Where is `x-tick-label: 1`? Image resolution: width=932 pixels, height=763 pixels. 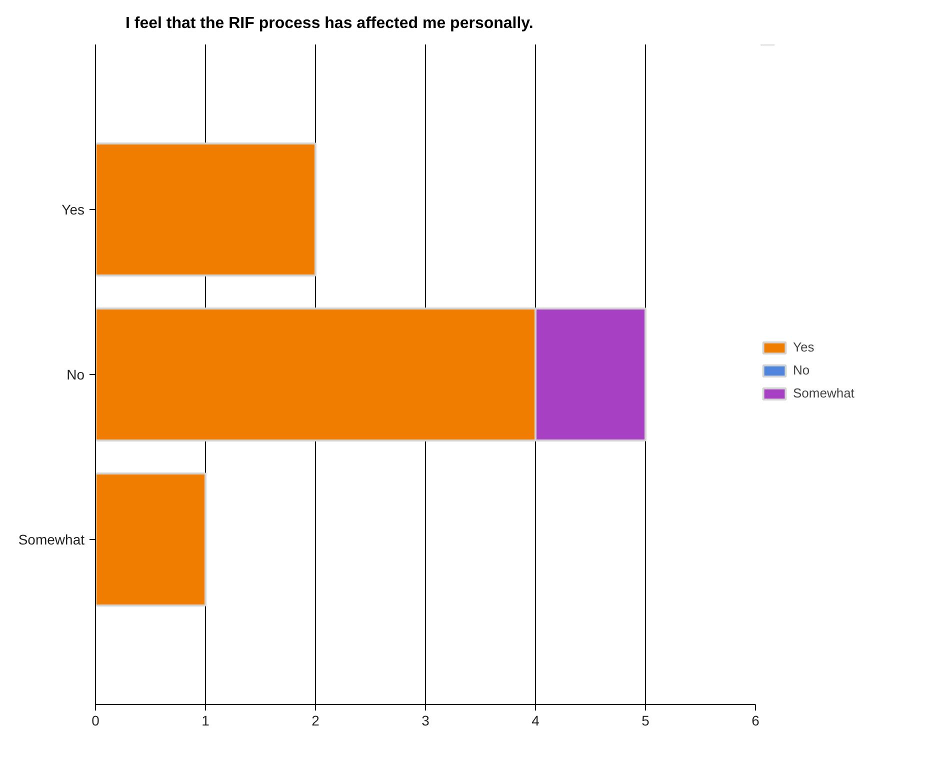 x-tick-label: 1 is located at coordinates (206, 720).